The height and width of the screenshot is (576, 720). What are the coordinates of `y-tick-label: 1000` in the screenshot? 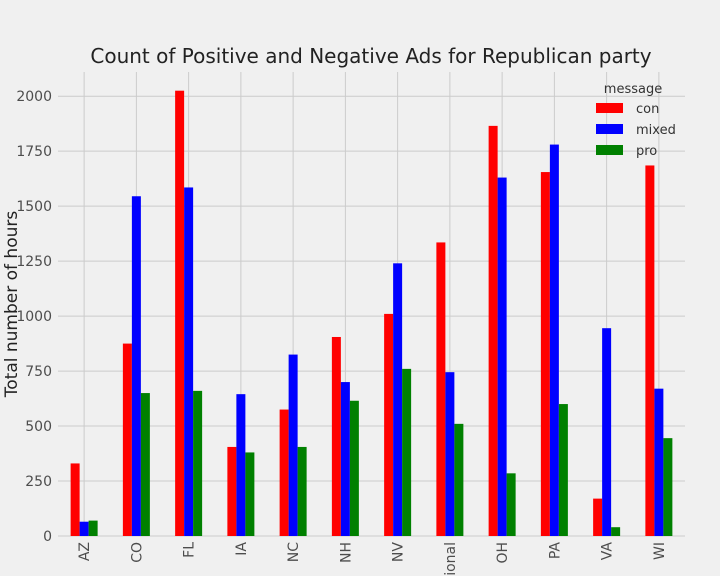 It's located at (34, 317).